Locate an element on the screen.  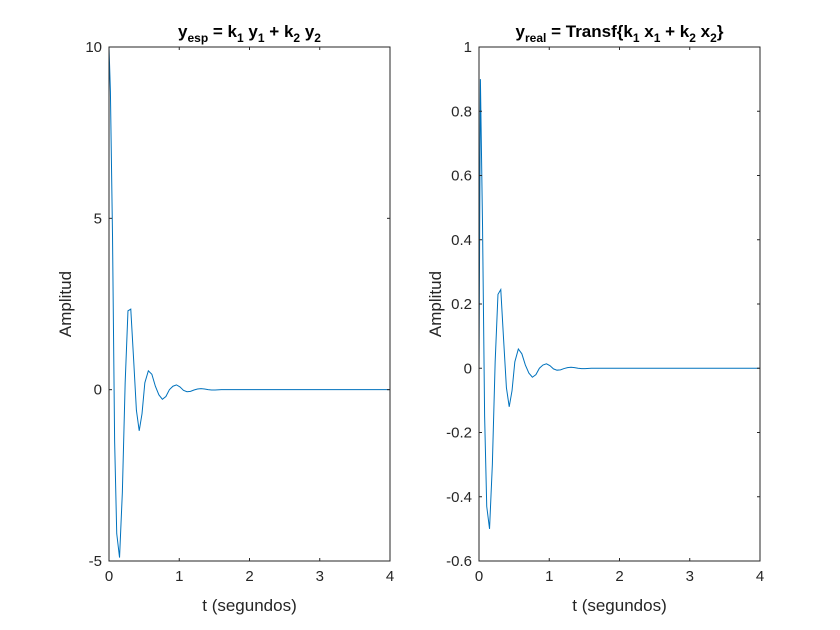
y-tick-label: -0.6 is located at coordinates (459, 561).